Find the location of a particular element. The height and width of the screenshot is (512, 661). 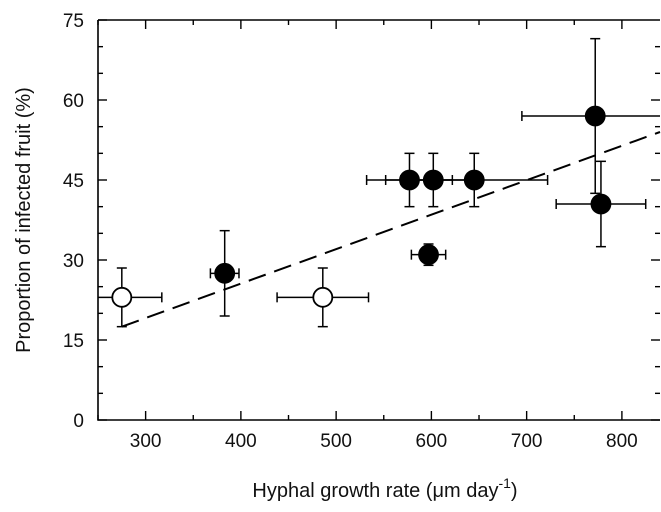

y-tick-label: 0 is located at coordinates (78, 421).